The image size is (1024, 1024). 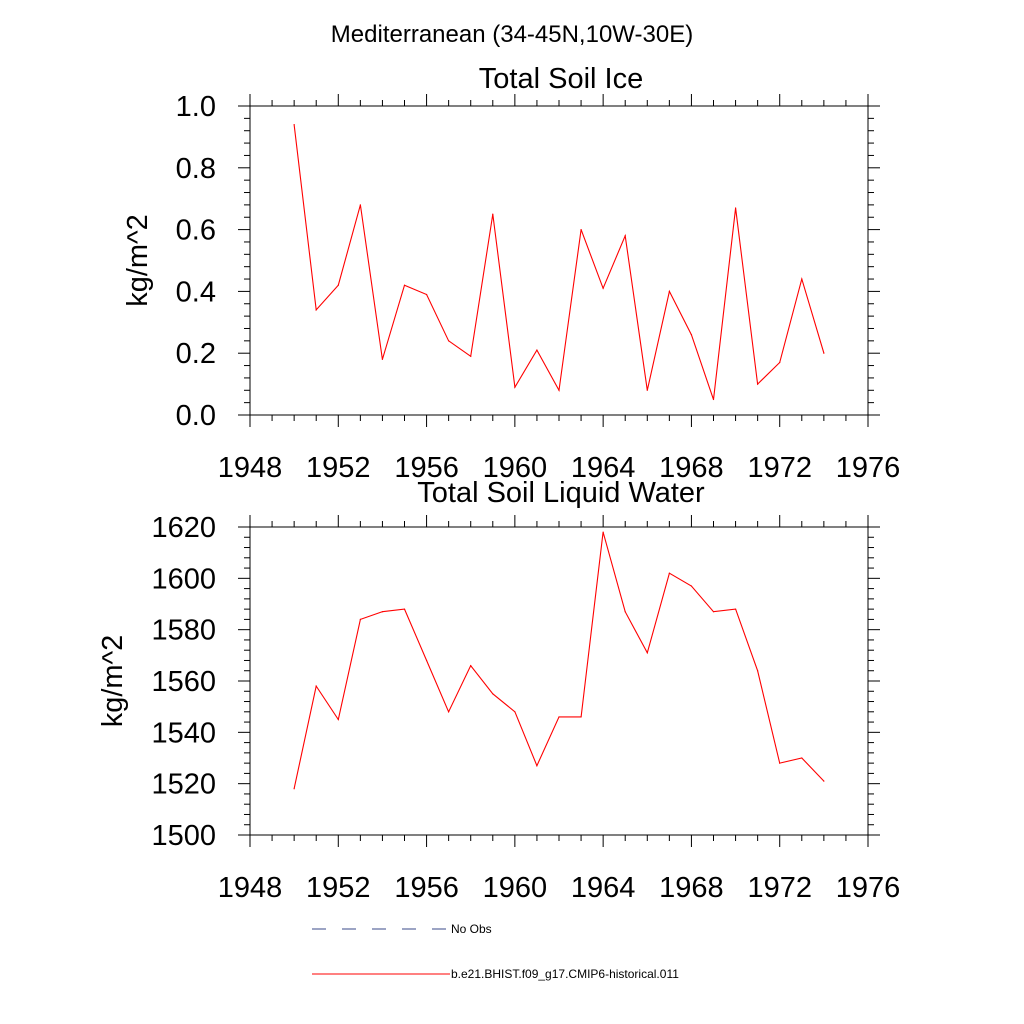 What do you see at coordinates (512, 34) in the screenshot?
I see `chart-suptitle: Mediterranean (34-45N,10W-30E)` at bounding box center [512, 34].